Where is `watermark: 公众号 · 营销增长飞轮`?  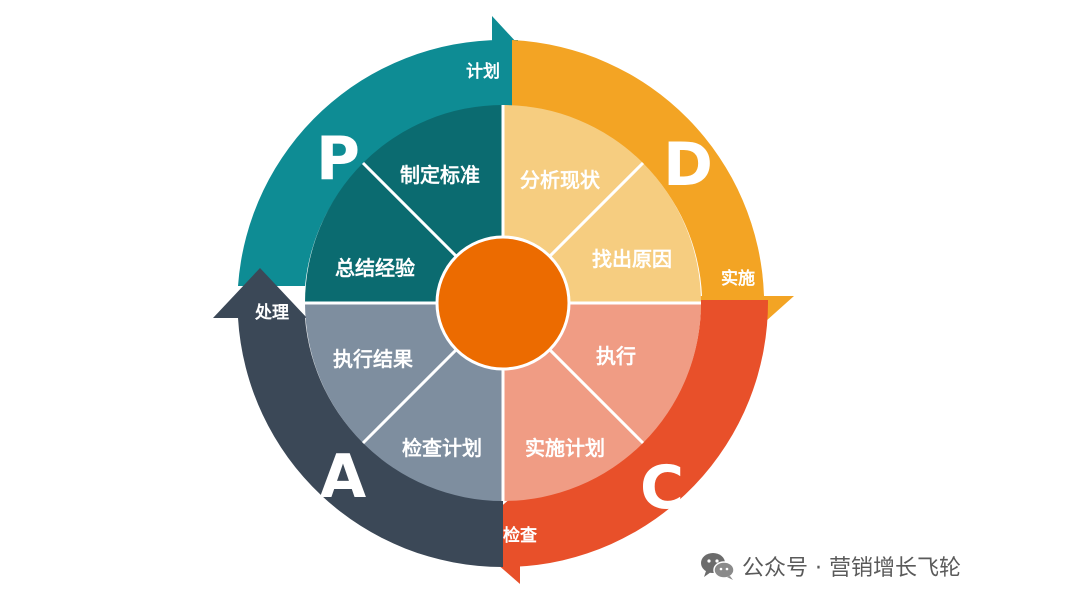 watermark: 公众号 · 营销增长飞轮 is located at coordinates (830, 566).